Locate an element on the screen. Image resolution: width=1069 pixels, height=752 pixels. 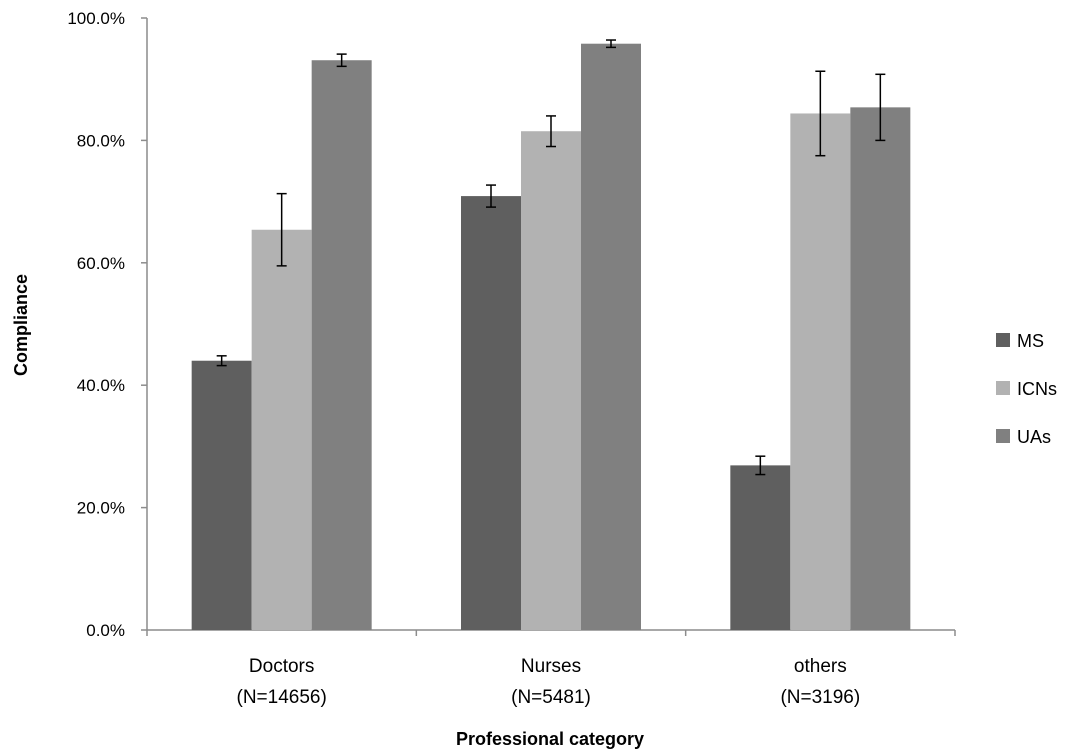
x-axis-title: Professional category is located at coordinates (550, 739).